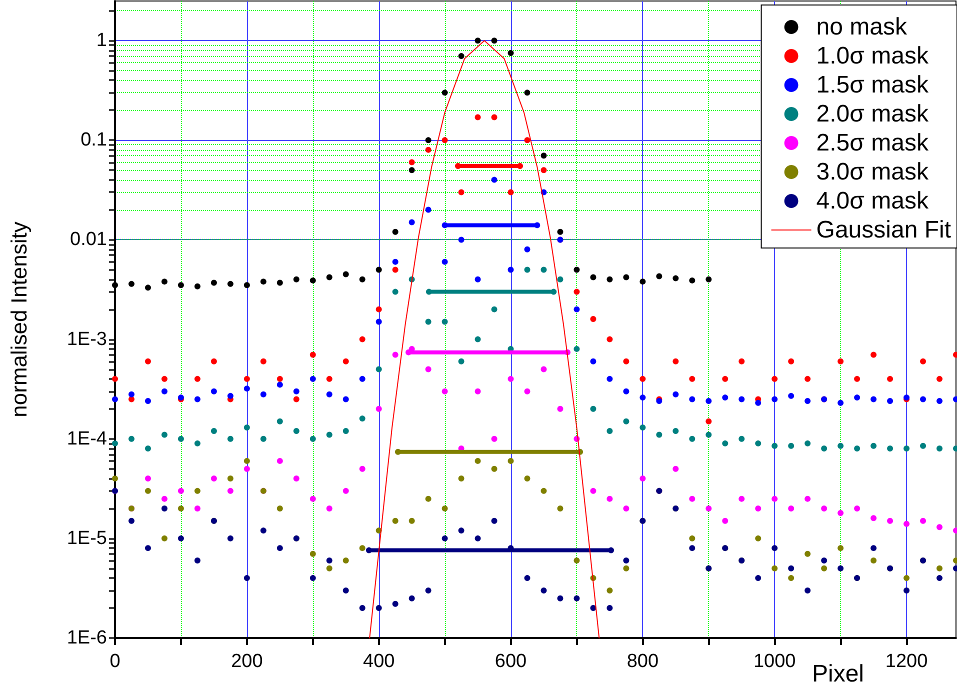  What do you see at coordinates (862, 27) in the screenshot?
I see `legend-label: no mask` at bounding box center [862, 27].